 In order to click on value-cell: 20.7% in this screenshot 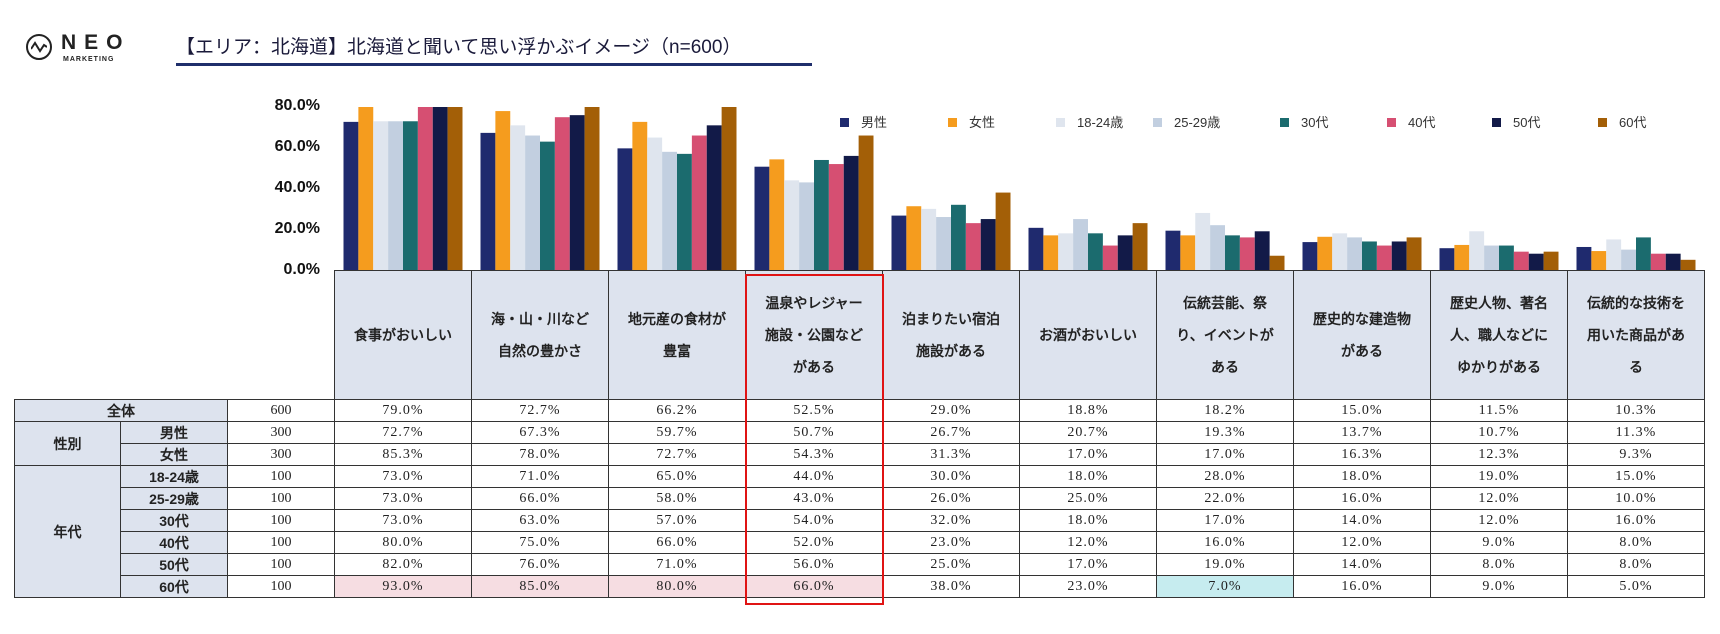, I will do `click(1088, 432)`.